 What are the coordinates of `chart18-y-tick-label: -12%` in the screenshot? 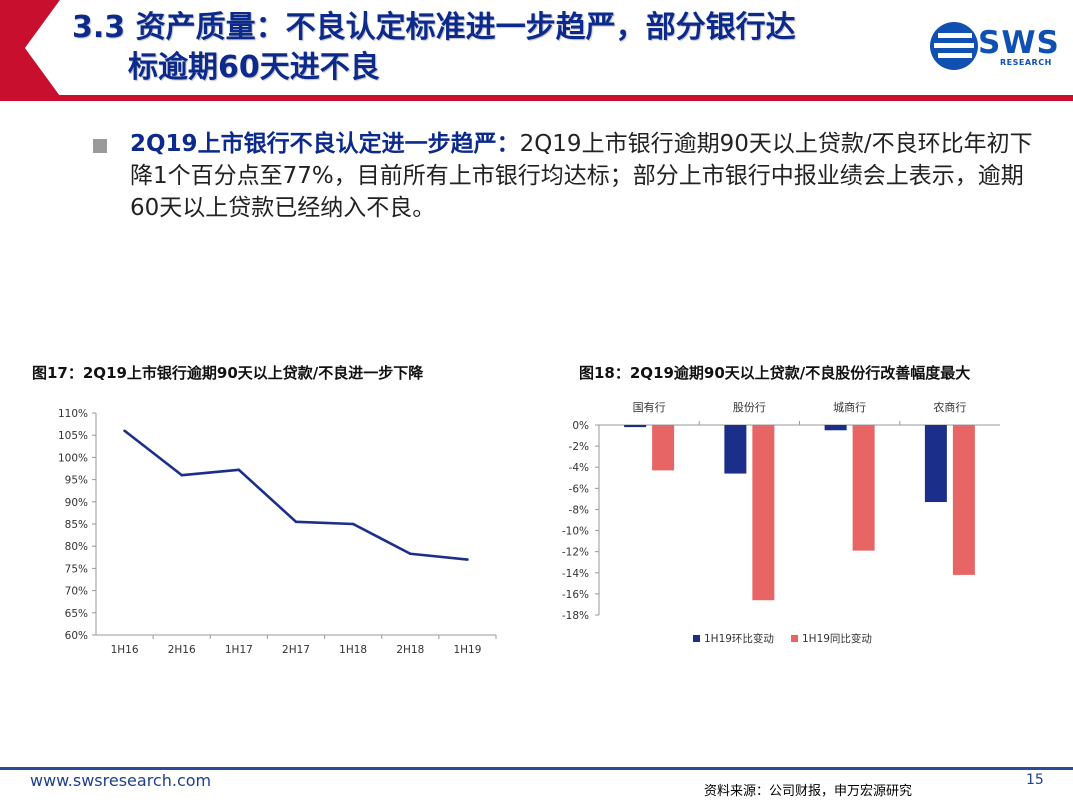 It's located at (575, 553).